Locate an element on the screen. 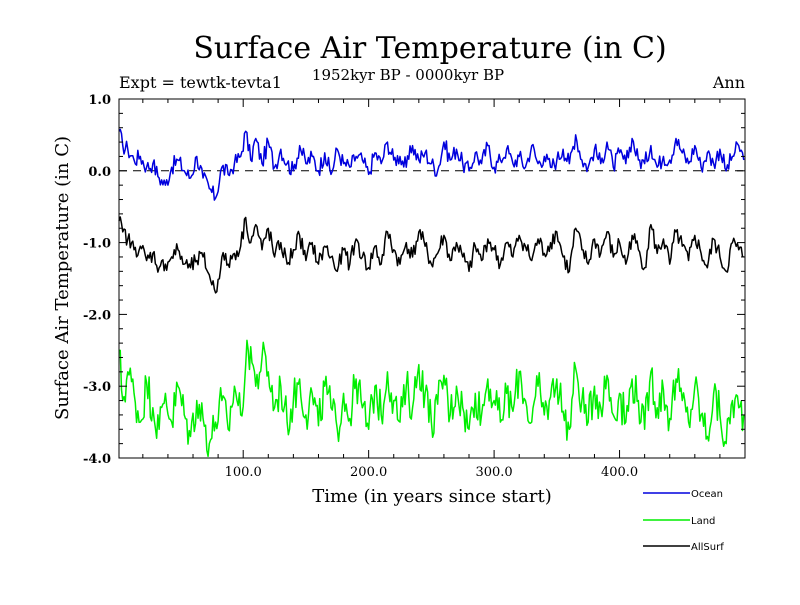 The height and width of the screenshot is (605, 800). chart-title: Surface Air Temperature (in C) is located at coordinates (429, 48).